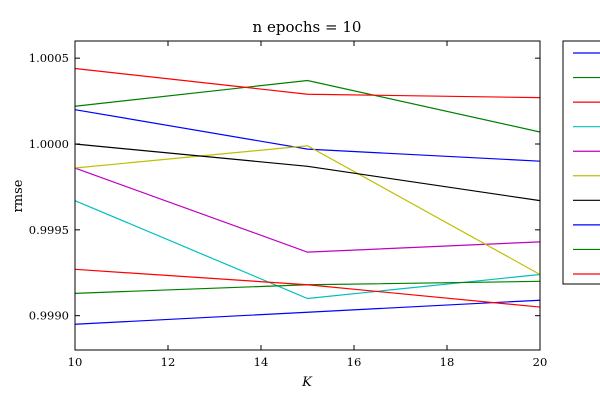  I want to click on y-tick-label: 0.9995, so click(49, 230).